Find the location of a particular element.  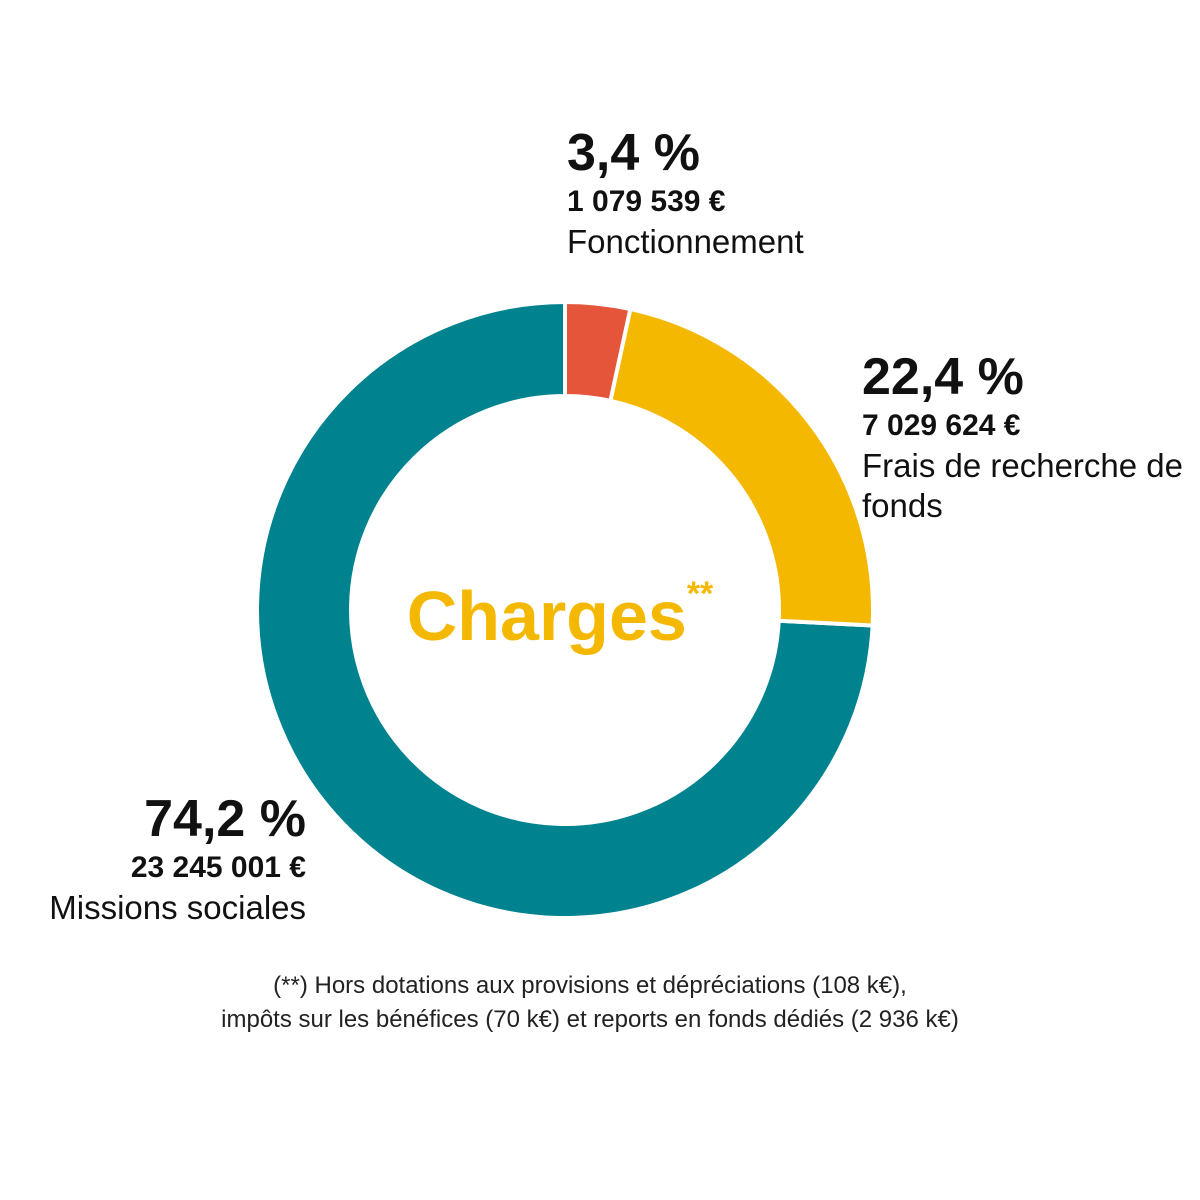

amount-label: 1 079 539 € is located at coordinates (646, 201).